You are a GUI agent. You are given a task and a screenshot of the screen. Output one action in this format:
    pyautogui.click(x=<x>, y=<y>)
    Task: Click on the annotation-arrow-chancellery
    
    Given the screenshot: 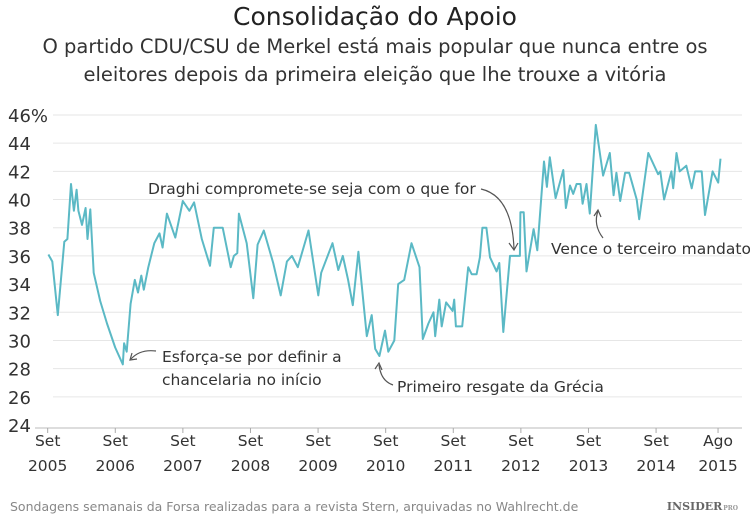 What is the action you would take?
    pyautogui.click(x=143, y=355)
    